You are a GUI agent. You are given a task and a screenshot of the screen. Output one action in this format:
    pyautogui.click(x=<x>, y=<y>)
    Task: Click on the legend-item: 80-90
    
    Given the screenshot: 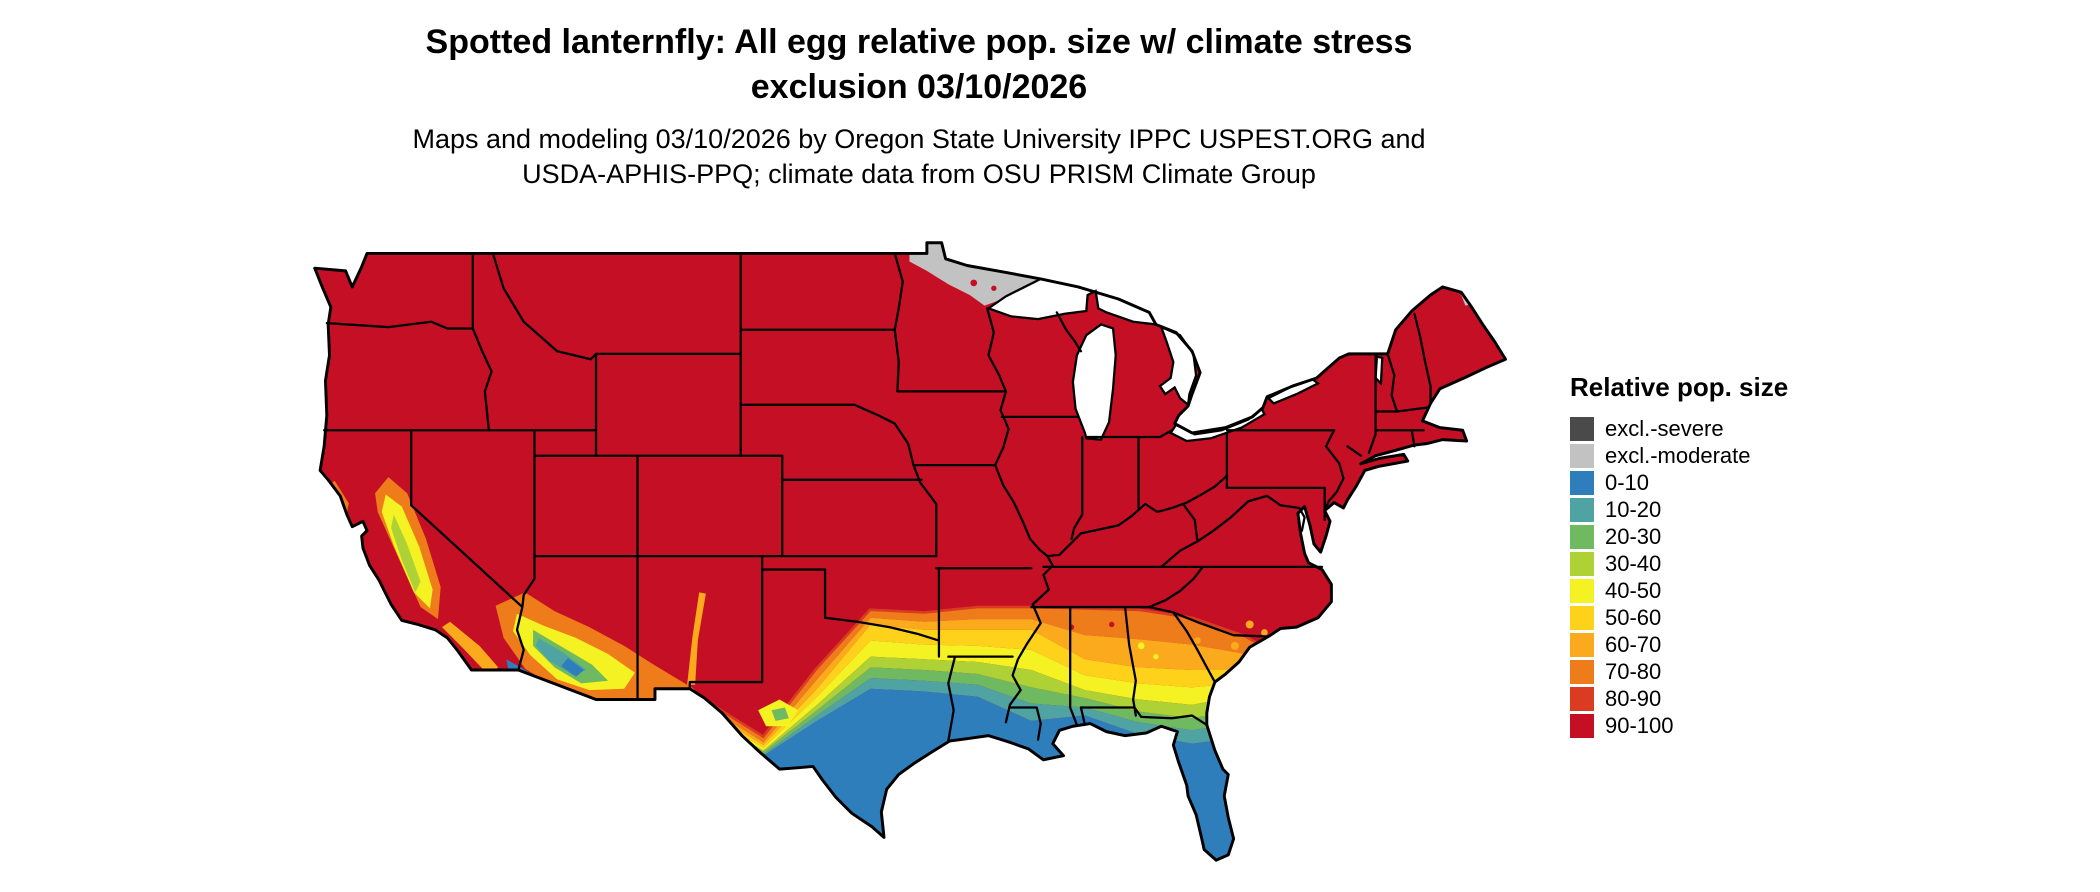 What is the action you would take?
    pyautogui.click(x=1679, y=698)
    